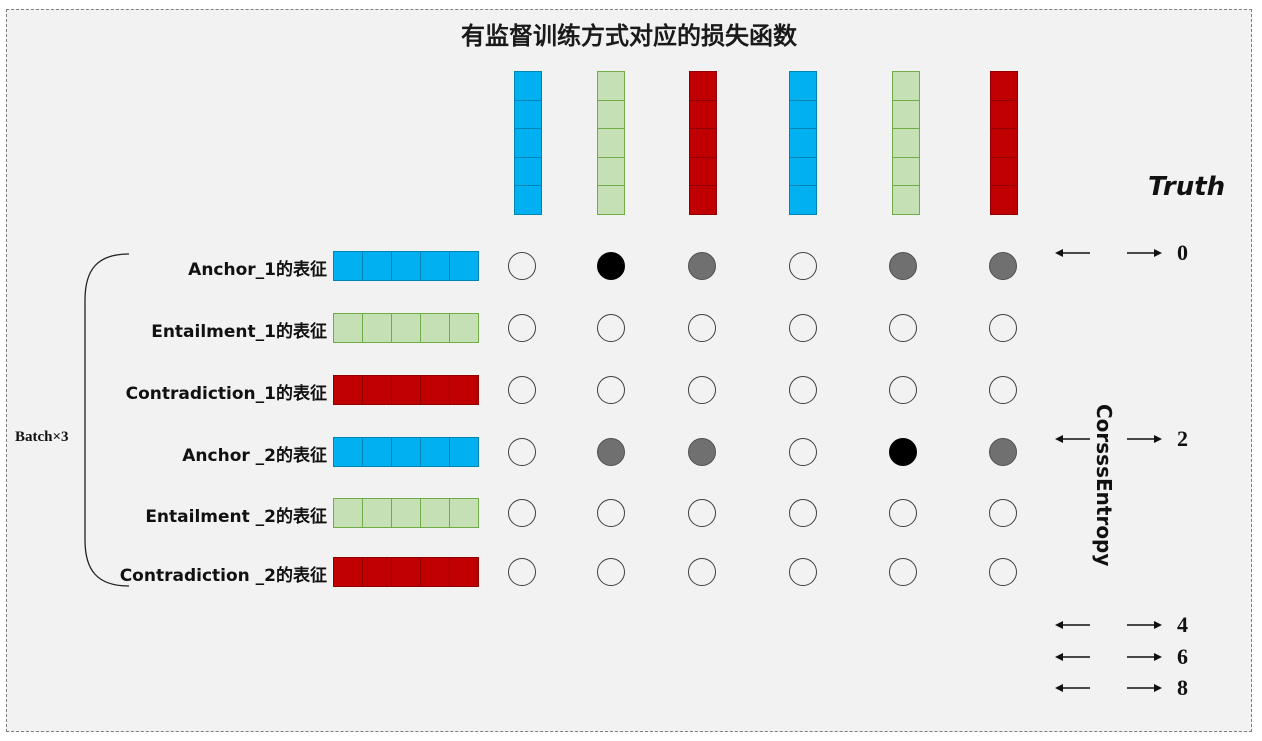 This screenshot has width=1262, height=741. I want to click on row-label: Entailment_1的表征, so click(239, 332).